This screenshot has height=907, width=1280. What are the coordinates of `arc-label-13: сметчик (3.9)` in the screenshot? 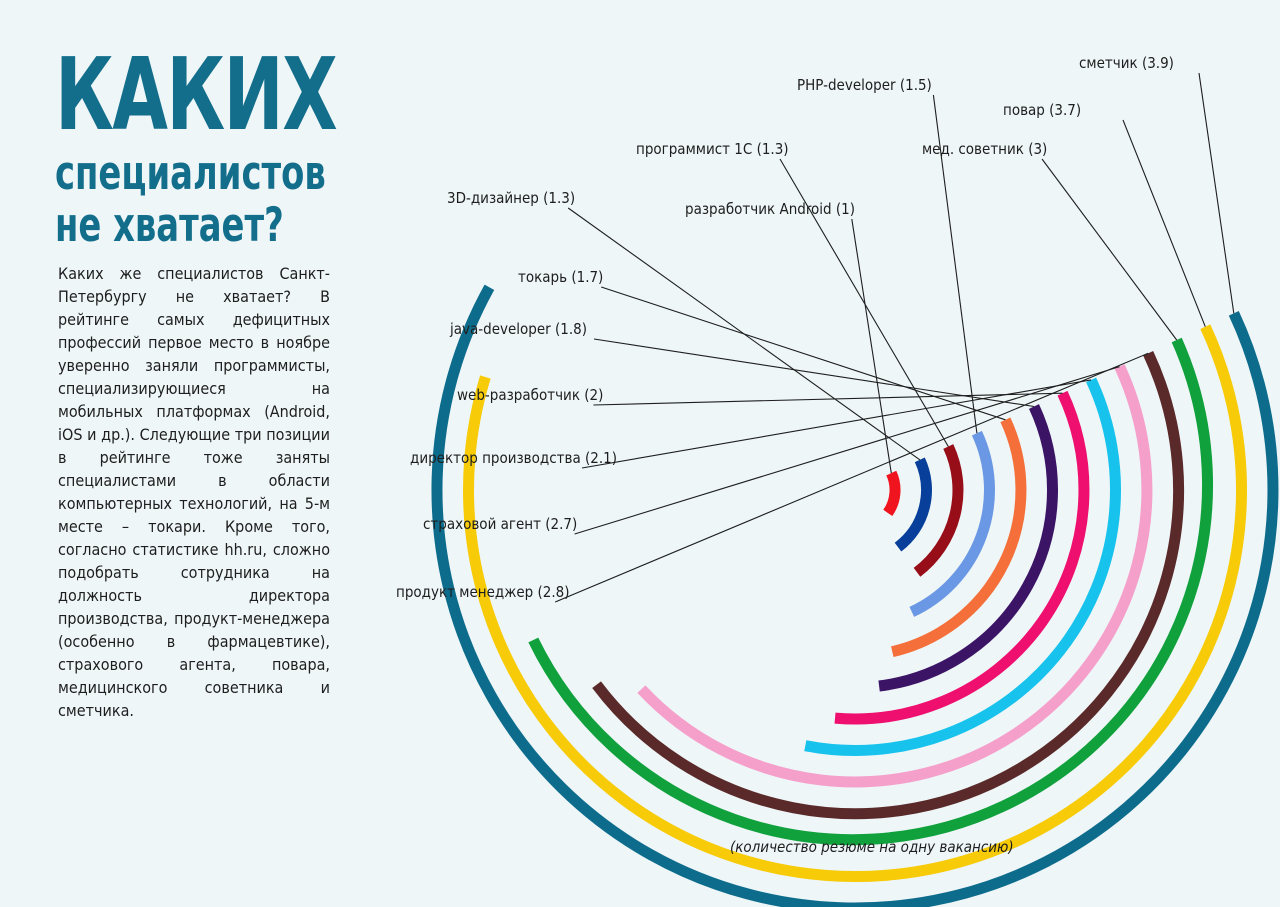 It's located at (1126, 63).